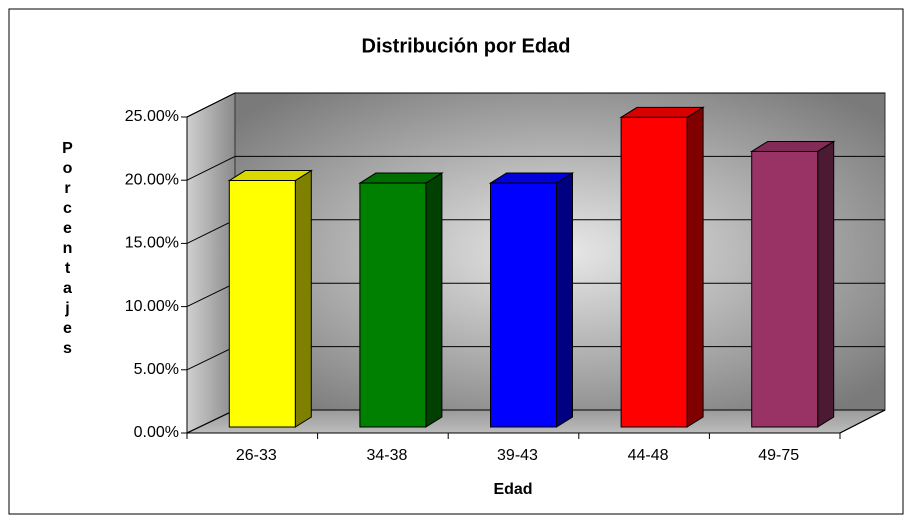  I want to click on x-tick-label: 49-75, so click(778, 455).